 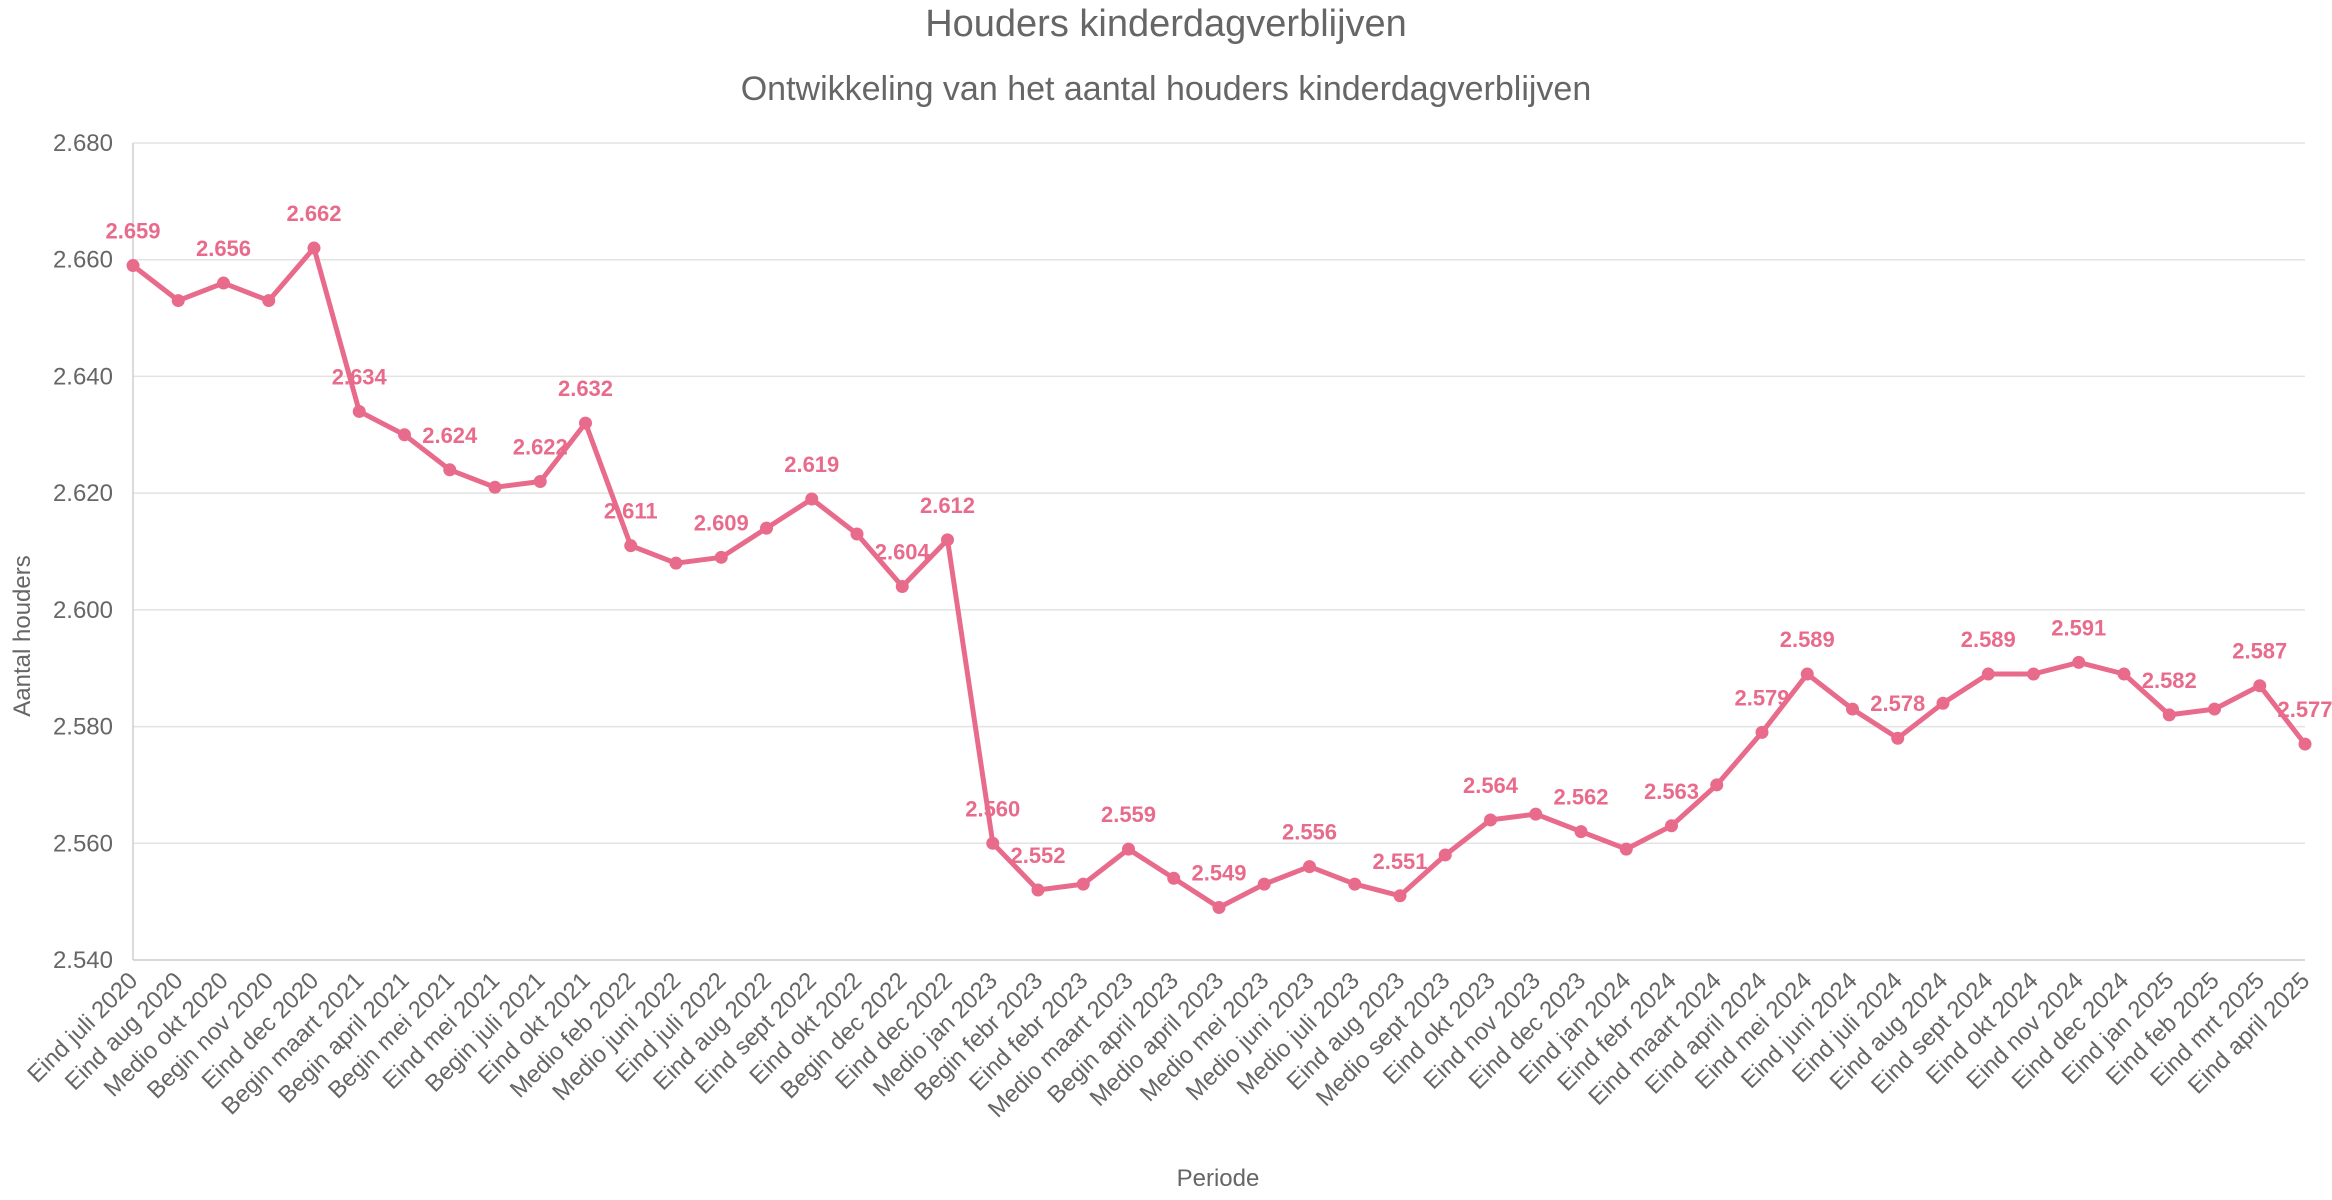 I want to click on data-label: 2.611, so click(x=631, y=511).